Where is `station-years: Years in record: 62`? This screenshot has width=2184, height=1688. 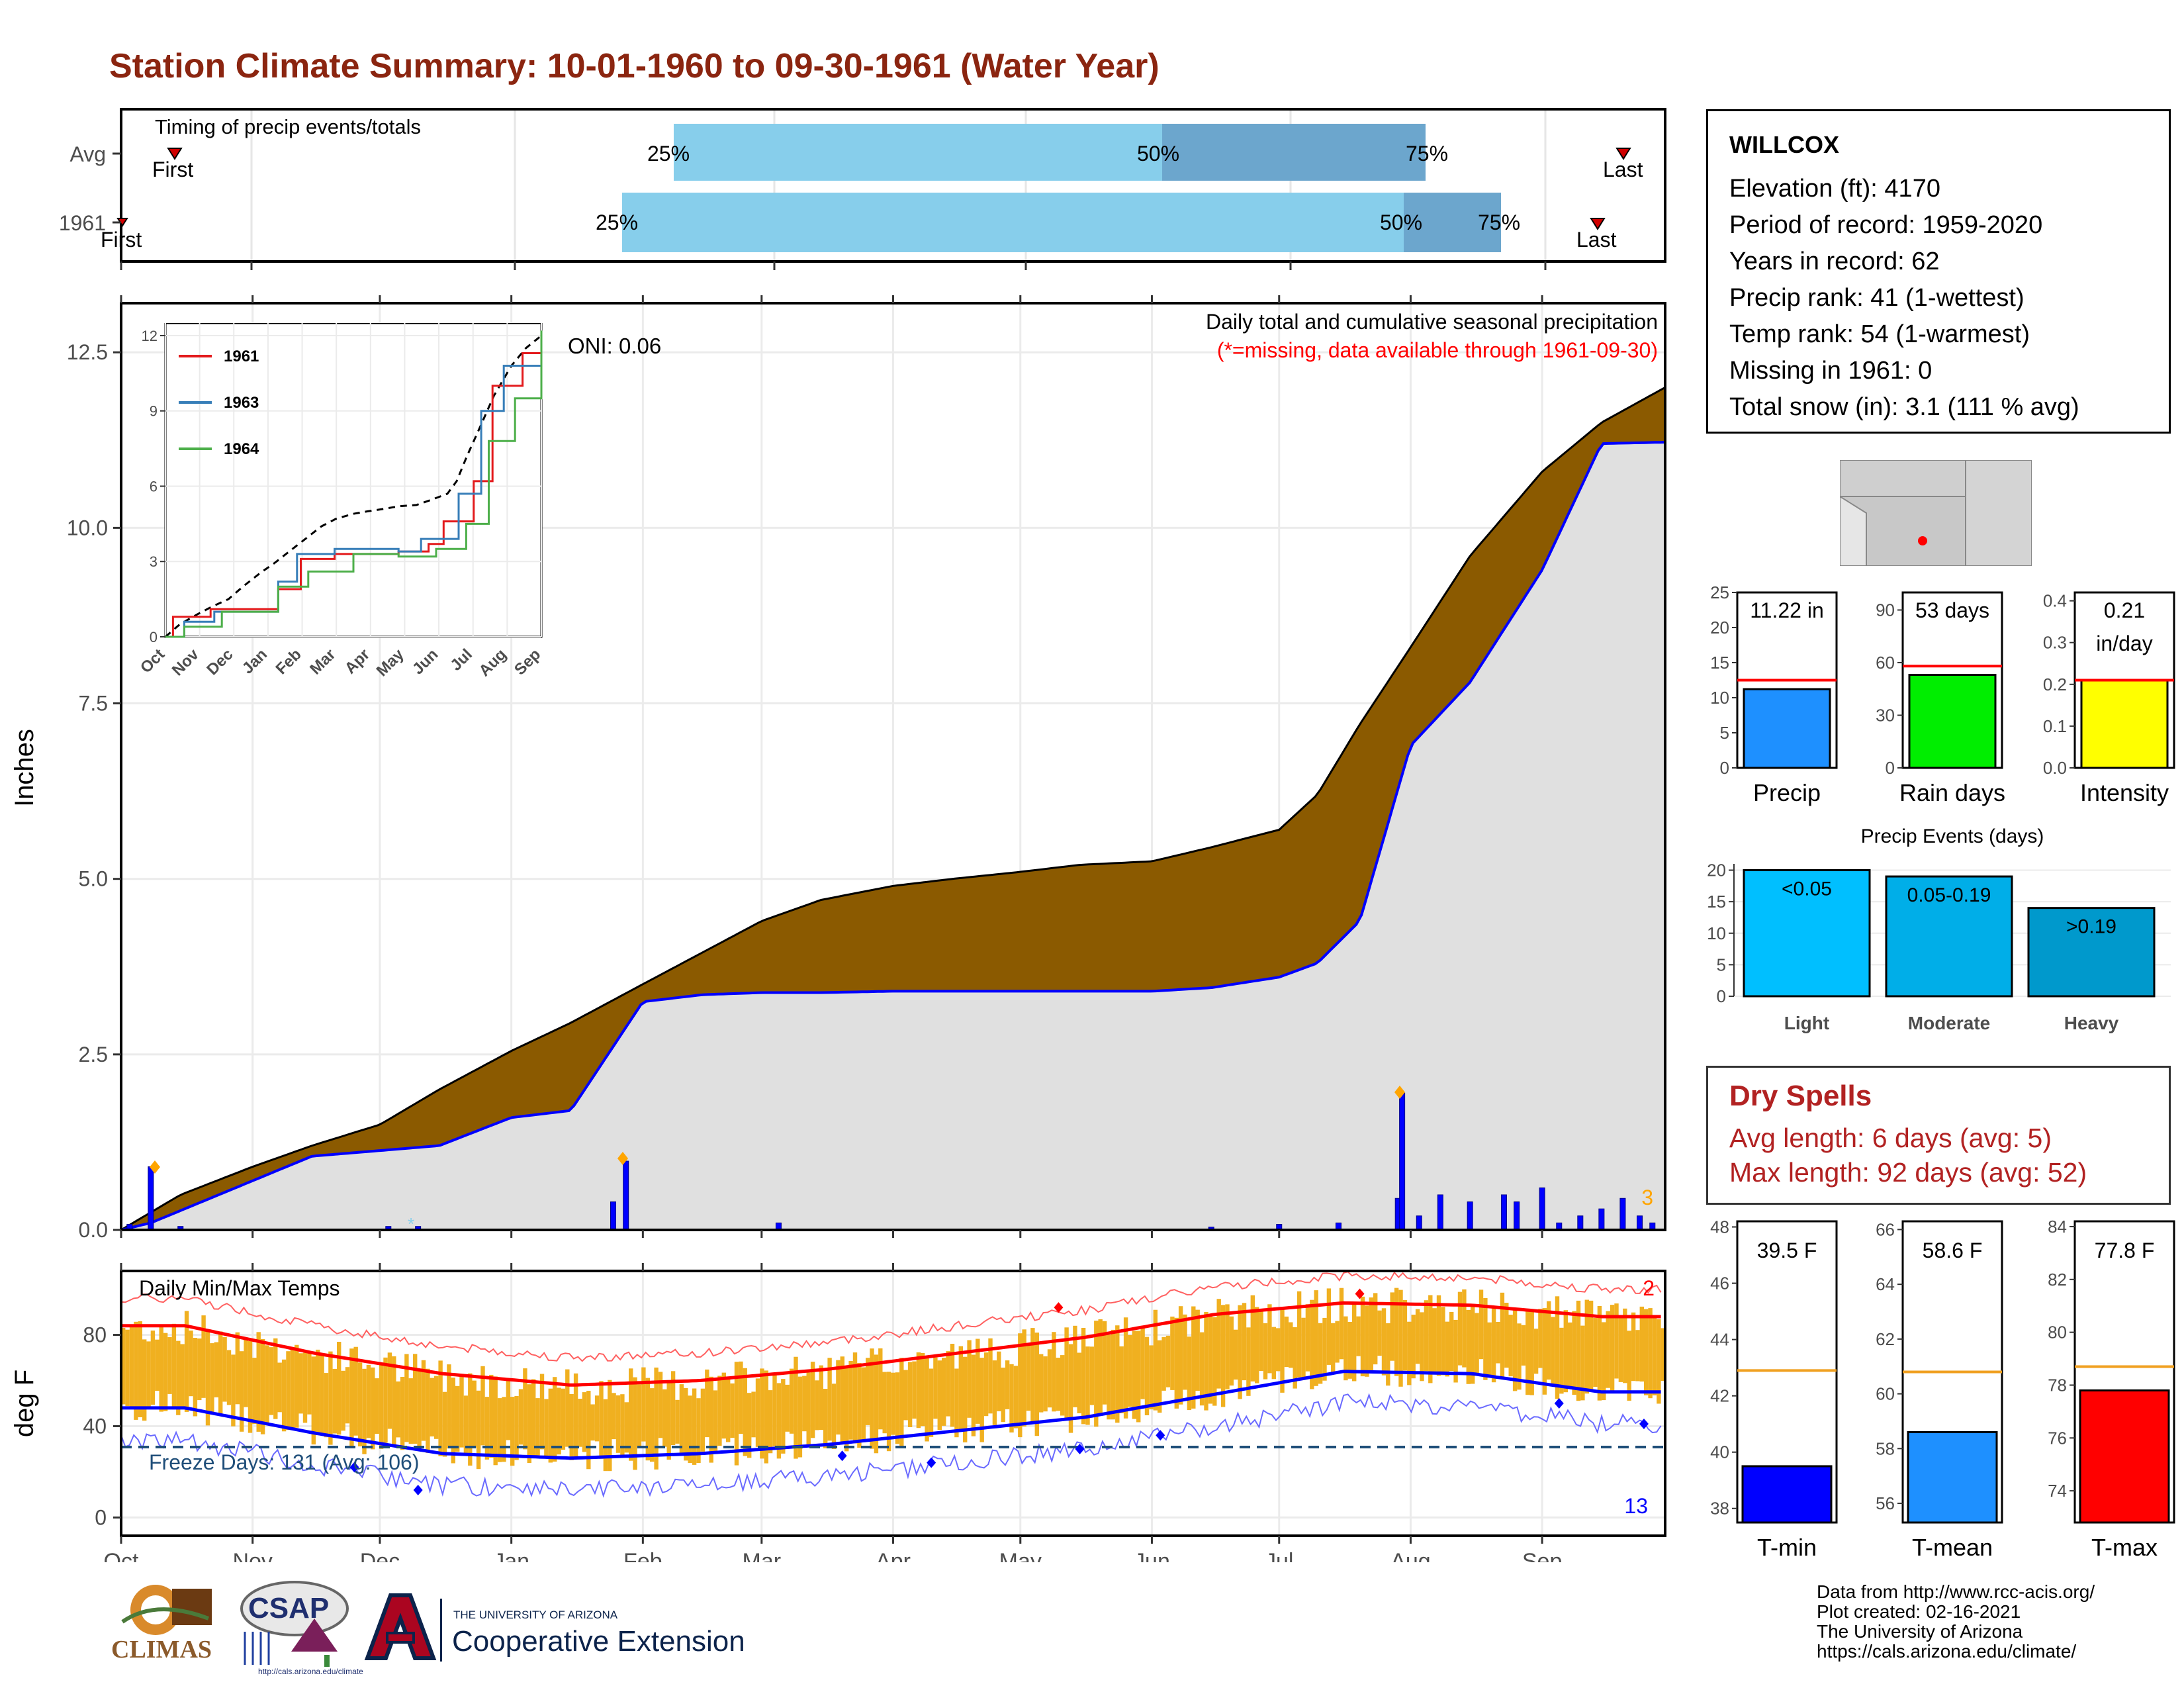 station-years: Years in record: 62 is located at coordinates (1834, 261).